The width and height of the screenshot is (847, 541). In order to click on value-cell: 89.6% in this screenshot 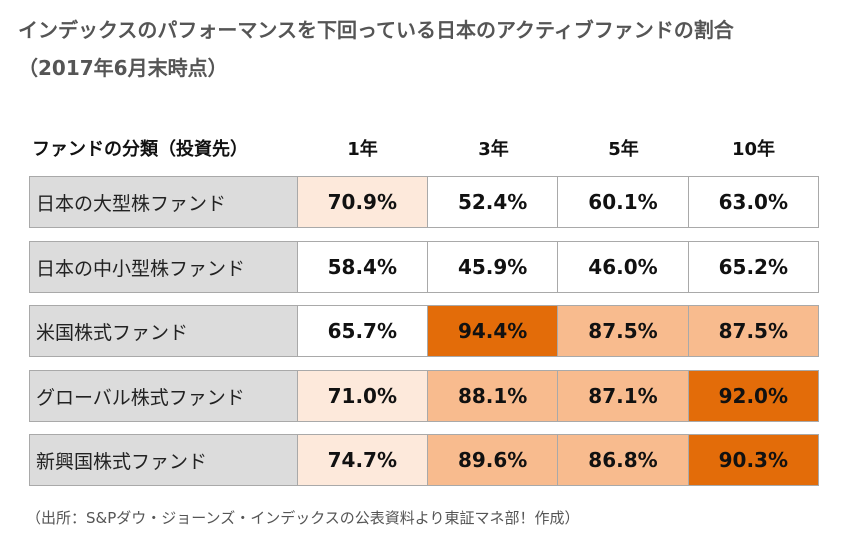, I will do `click(492, 460)`.